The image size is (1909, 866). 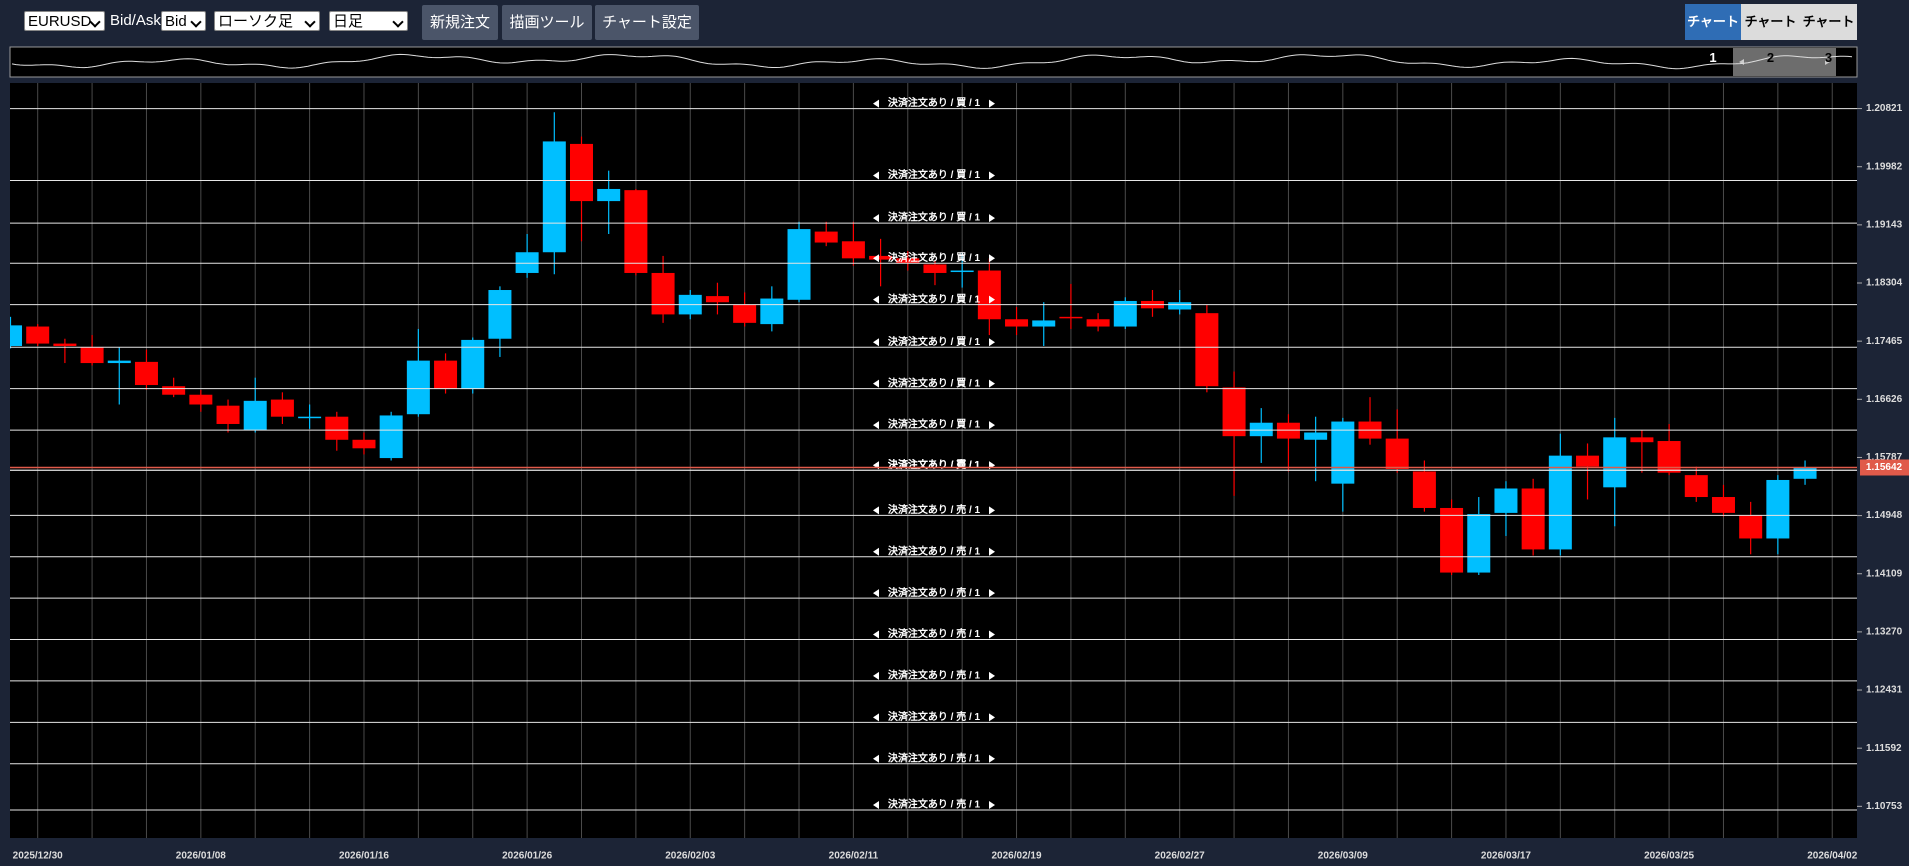 What do you see at coordinates (1784, 62) in the screenshot?
I see `navigator-window` at bounding box center [1784, 62].